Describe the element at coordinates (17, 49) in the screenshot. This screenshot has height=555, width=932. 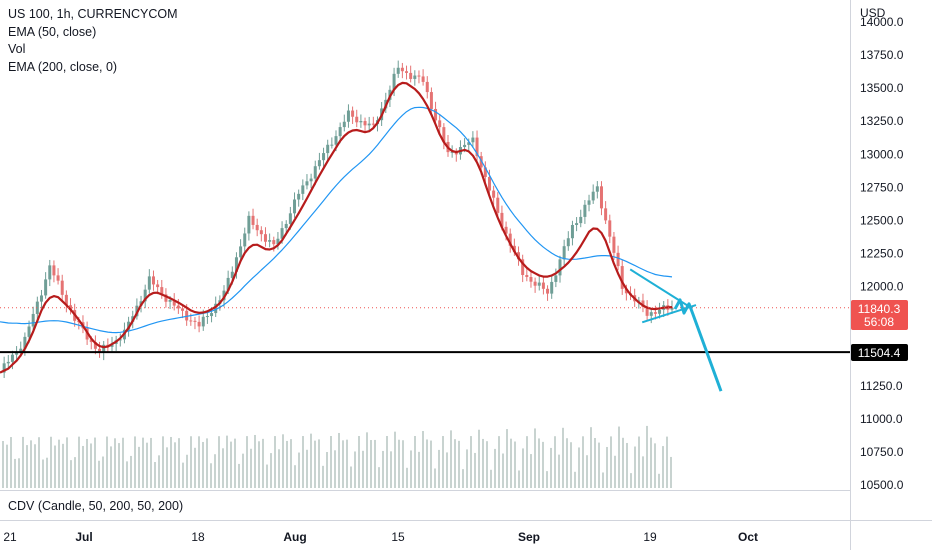
I see `volume-legend: Vol` at that location.